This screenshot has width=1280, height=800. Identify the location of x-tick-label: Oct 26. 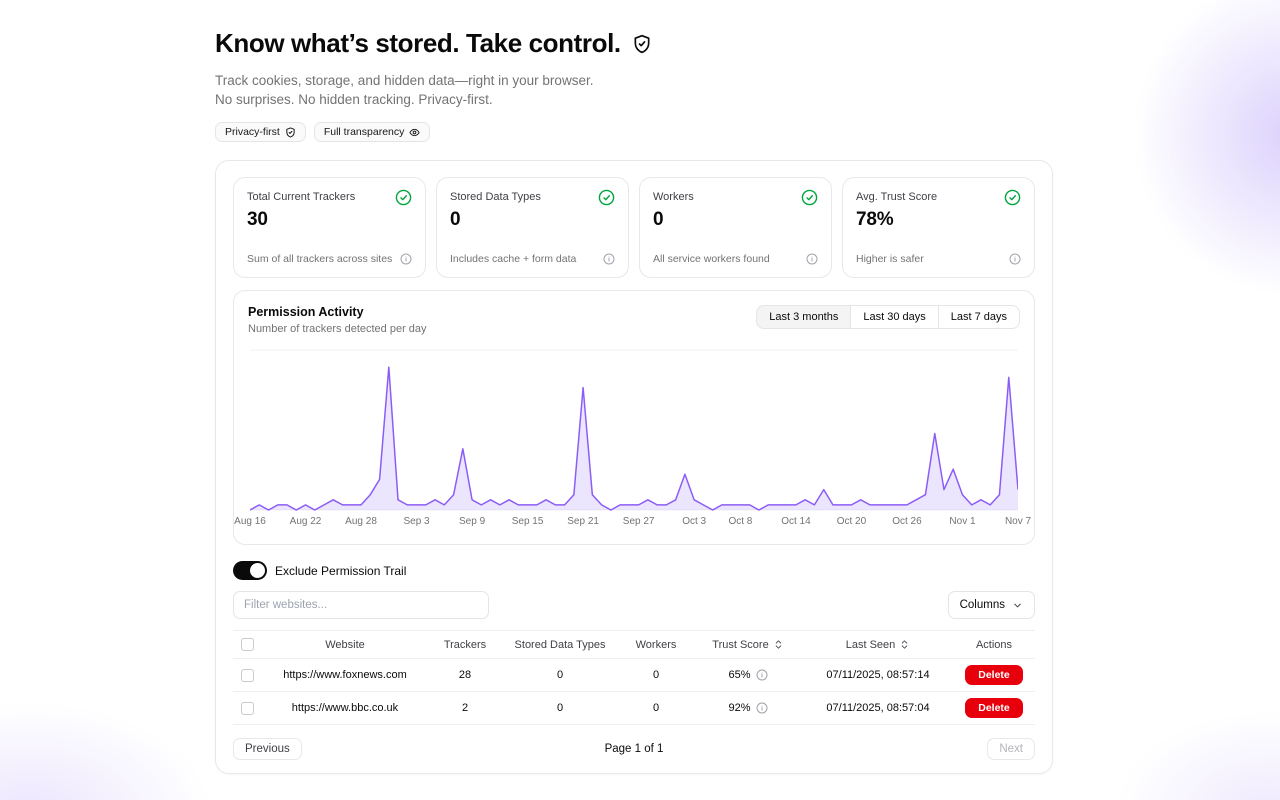
(907, 521).